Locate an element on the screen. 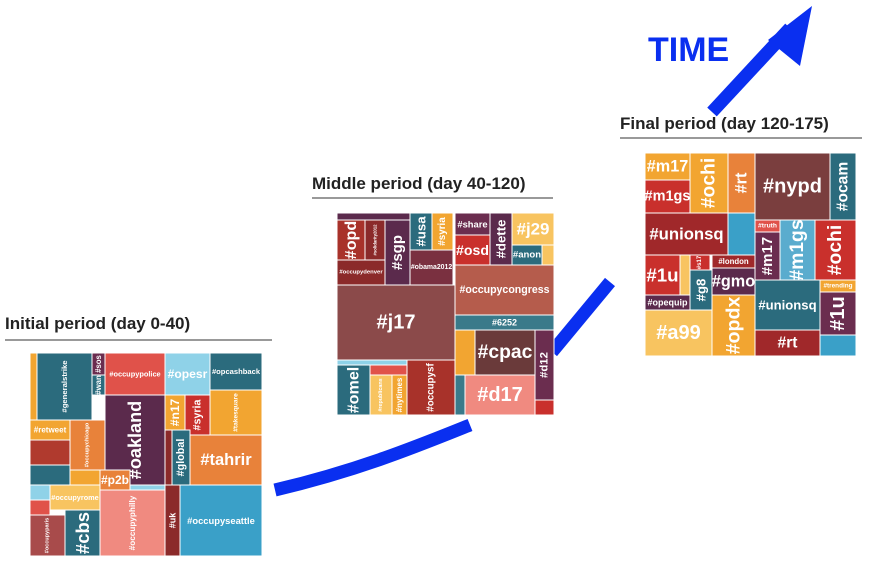 The image size is (872, 561). cell-label: #occupyparis is located at coordinates (48, 535).